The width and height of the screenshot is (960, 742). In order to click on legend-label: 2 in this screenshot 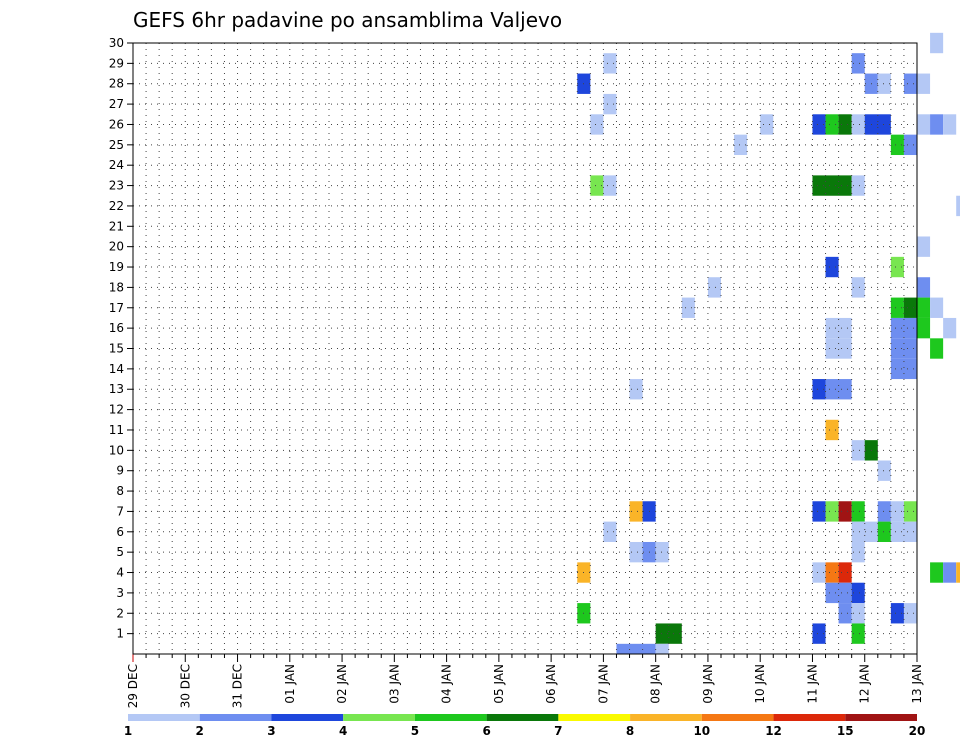, I will do `click(200, 731)`.